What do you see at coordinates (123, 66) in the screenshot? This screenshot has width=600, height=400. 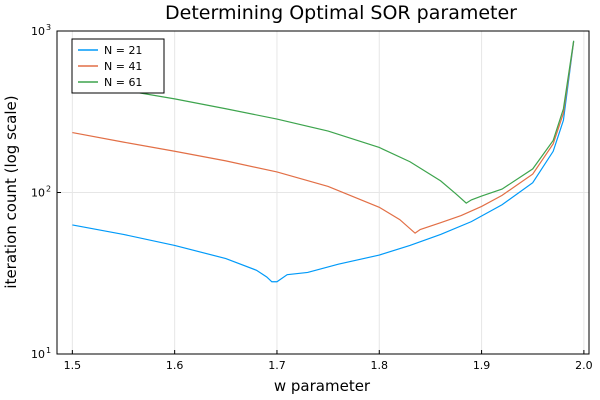 I see `legend-entry-label: N = 41` at bounding box center [123, 66].